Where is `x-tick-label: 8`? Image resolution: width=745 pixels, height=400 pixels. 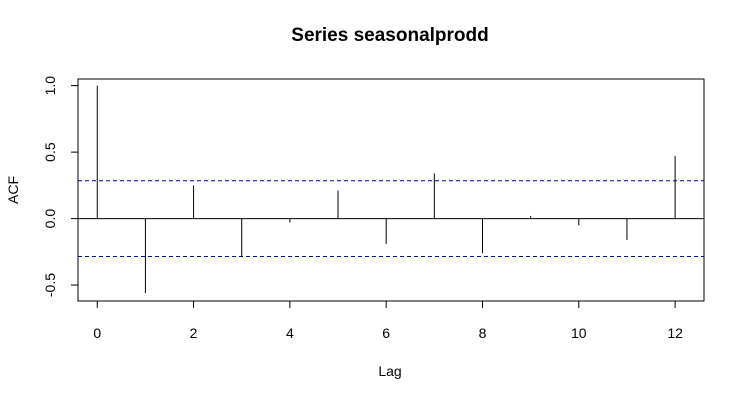 x-tick-label: 8 is located at coordinates (483, 333).